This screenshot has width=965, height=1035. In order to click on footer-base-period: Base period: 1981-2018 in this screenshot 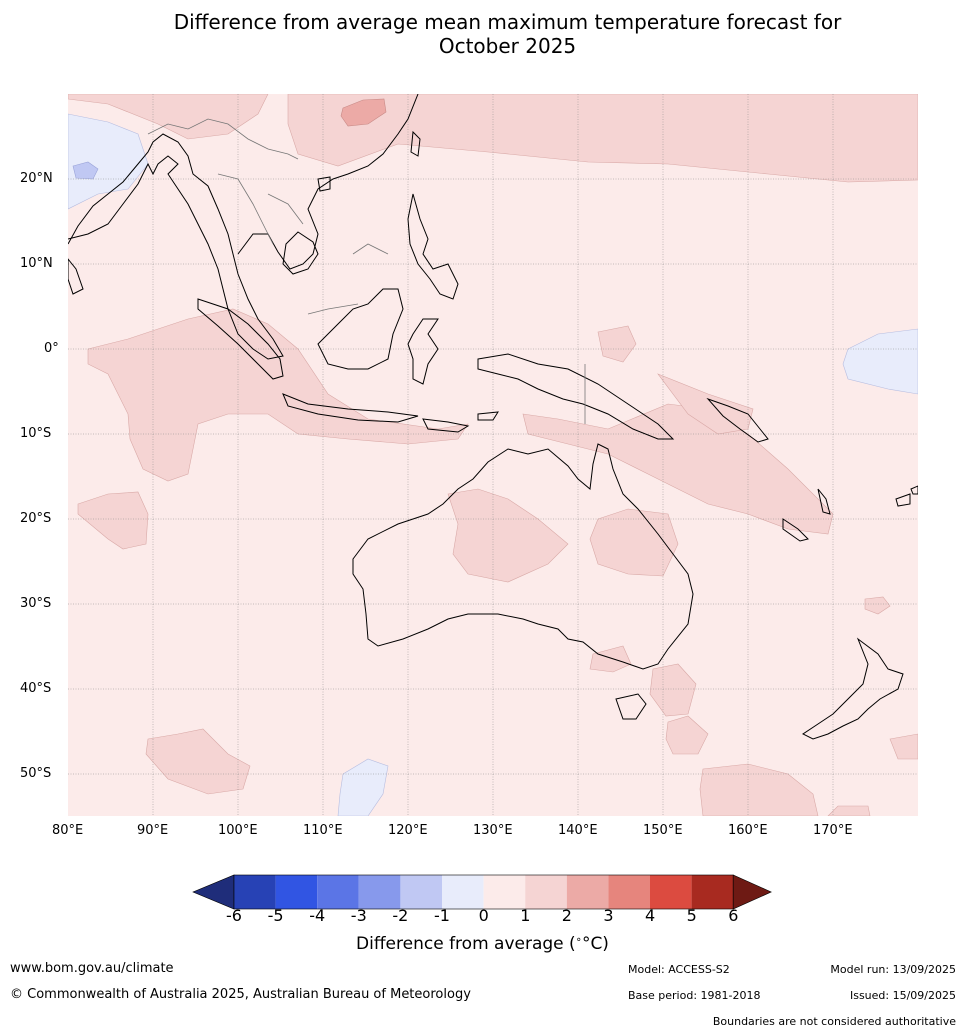, I will do `click(694, 995)`.